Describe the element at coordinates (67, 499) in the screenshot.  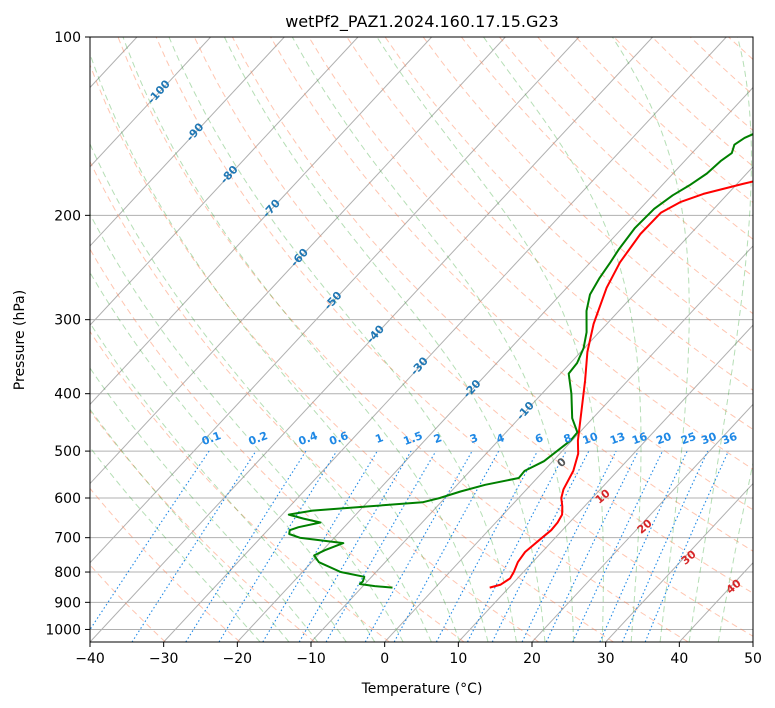
I see `y-tick-label: 600` at that location.